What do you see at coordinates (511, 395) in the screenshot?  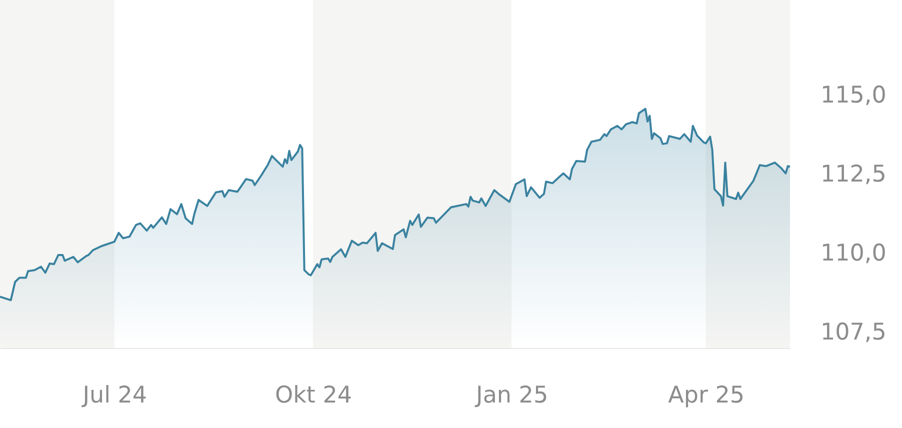 I see `x-tick-label: Jan 25` at bounding box center [511, 395].